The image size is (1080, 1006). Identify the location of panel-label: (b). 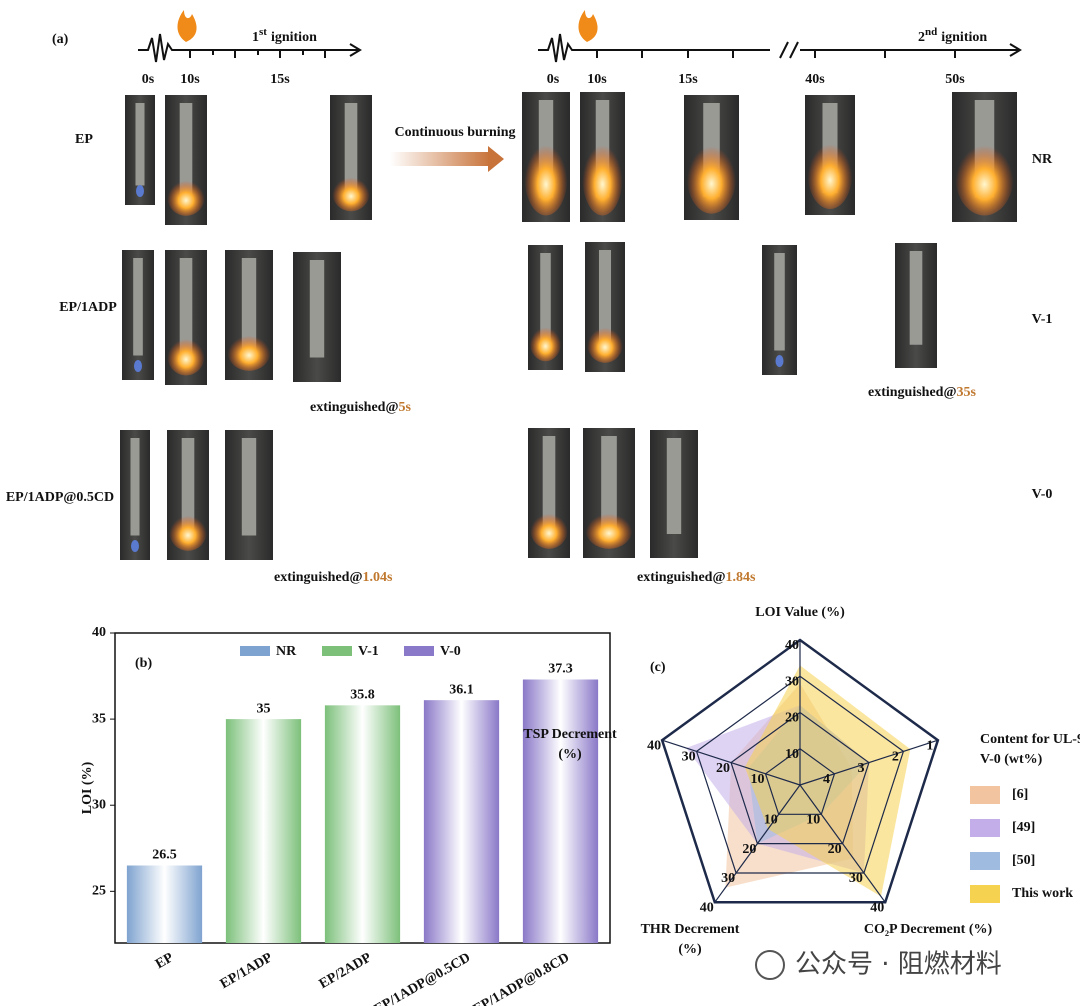
(143, 663).